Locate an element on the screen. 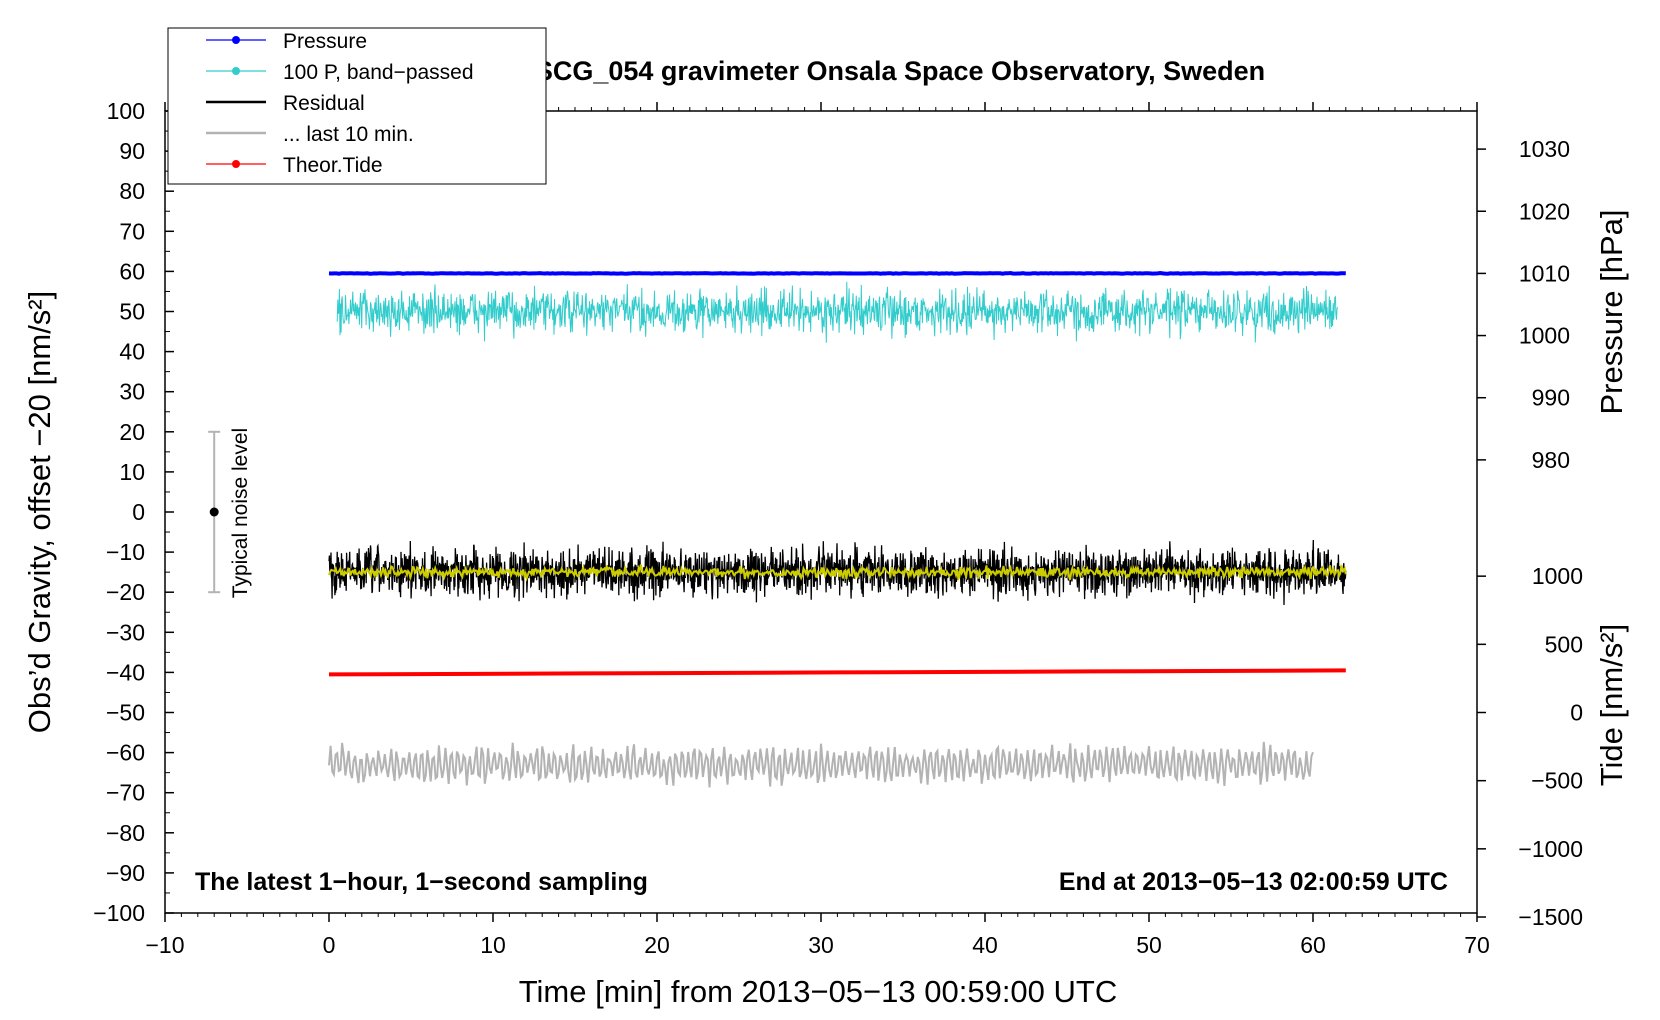 The width and height of the screenshot is (1660, 1020). x-axis-label: Time [min] from 2013−05−13 00:59:00 UTC is located at coordinates (818, 991).